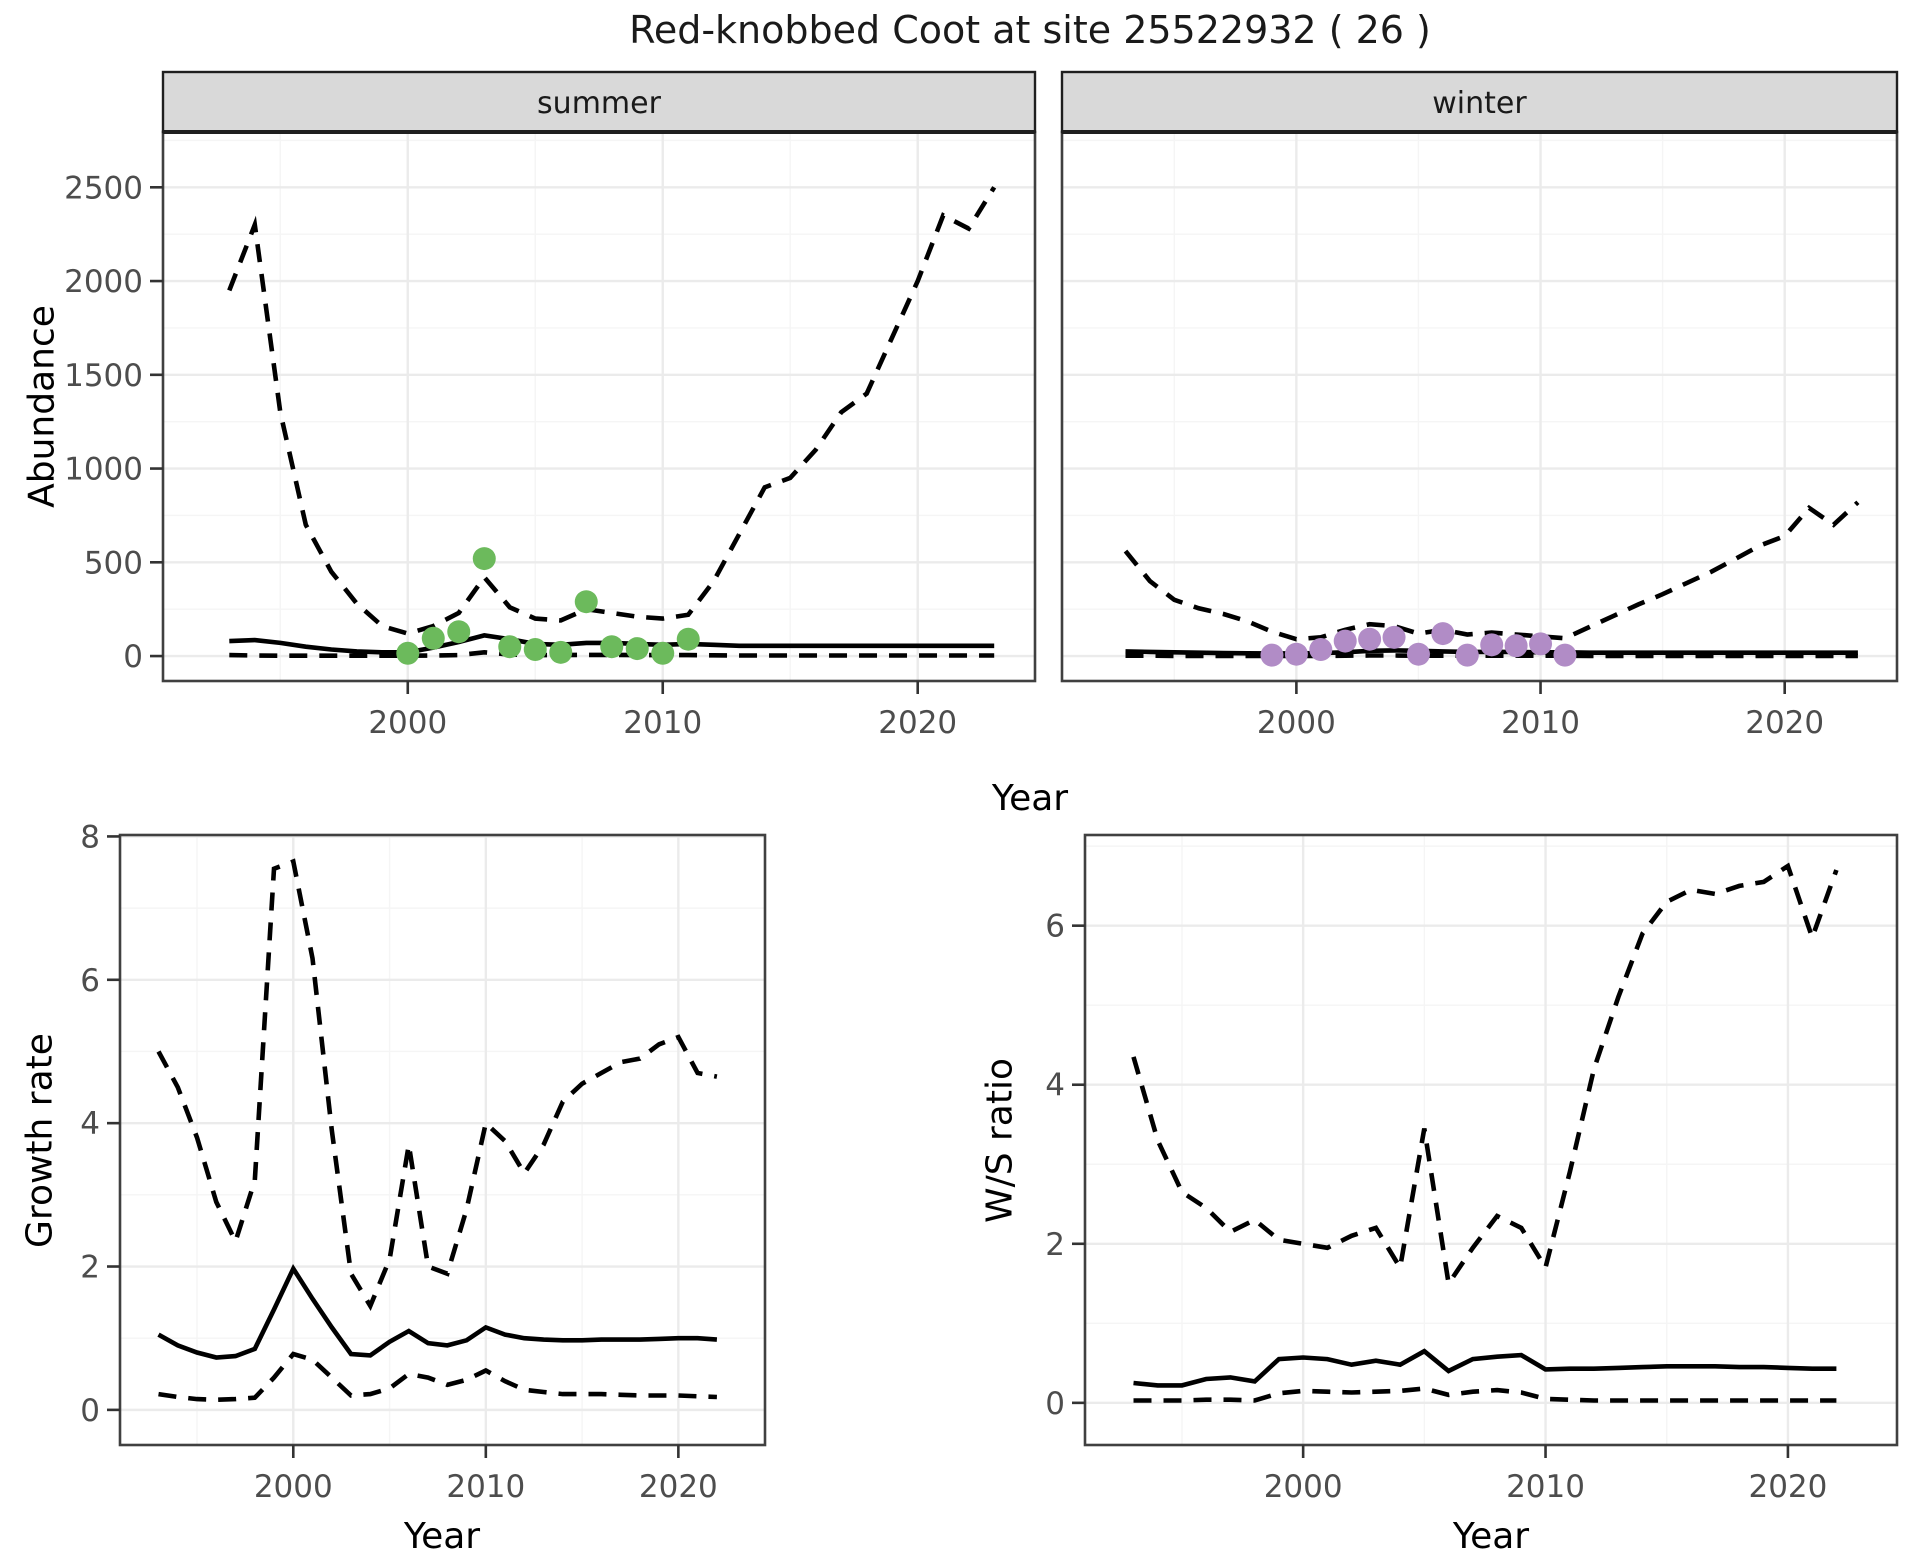  Describe the element at coordinates (42, 406) in the screenshot. I see `abundance-axis-label: Abundance` at that location.